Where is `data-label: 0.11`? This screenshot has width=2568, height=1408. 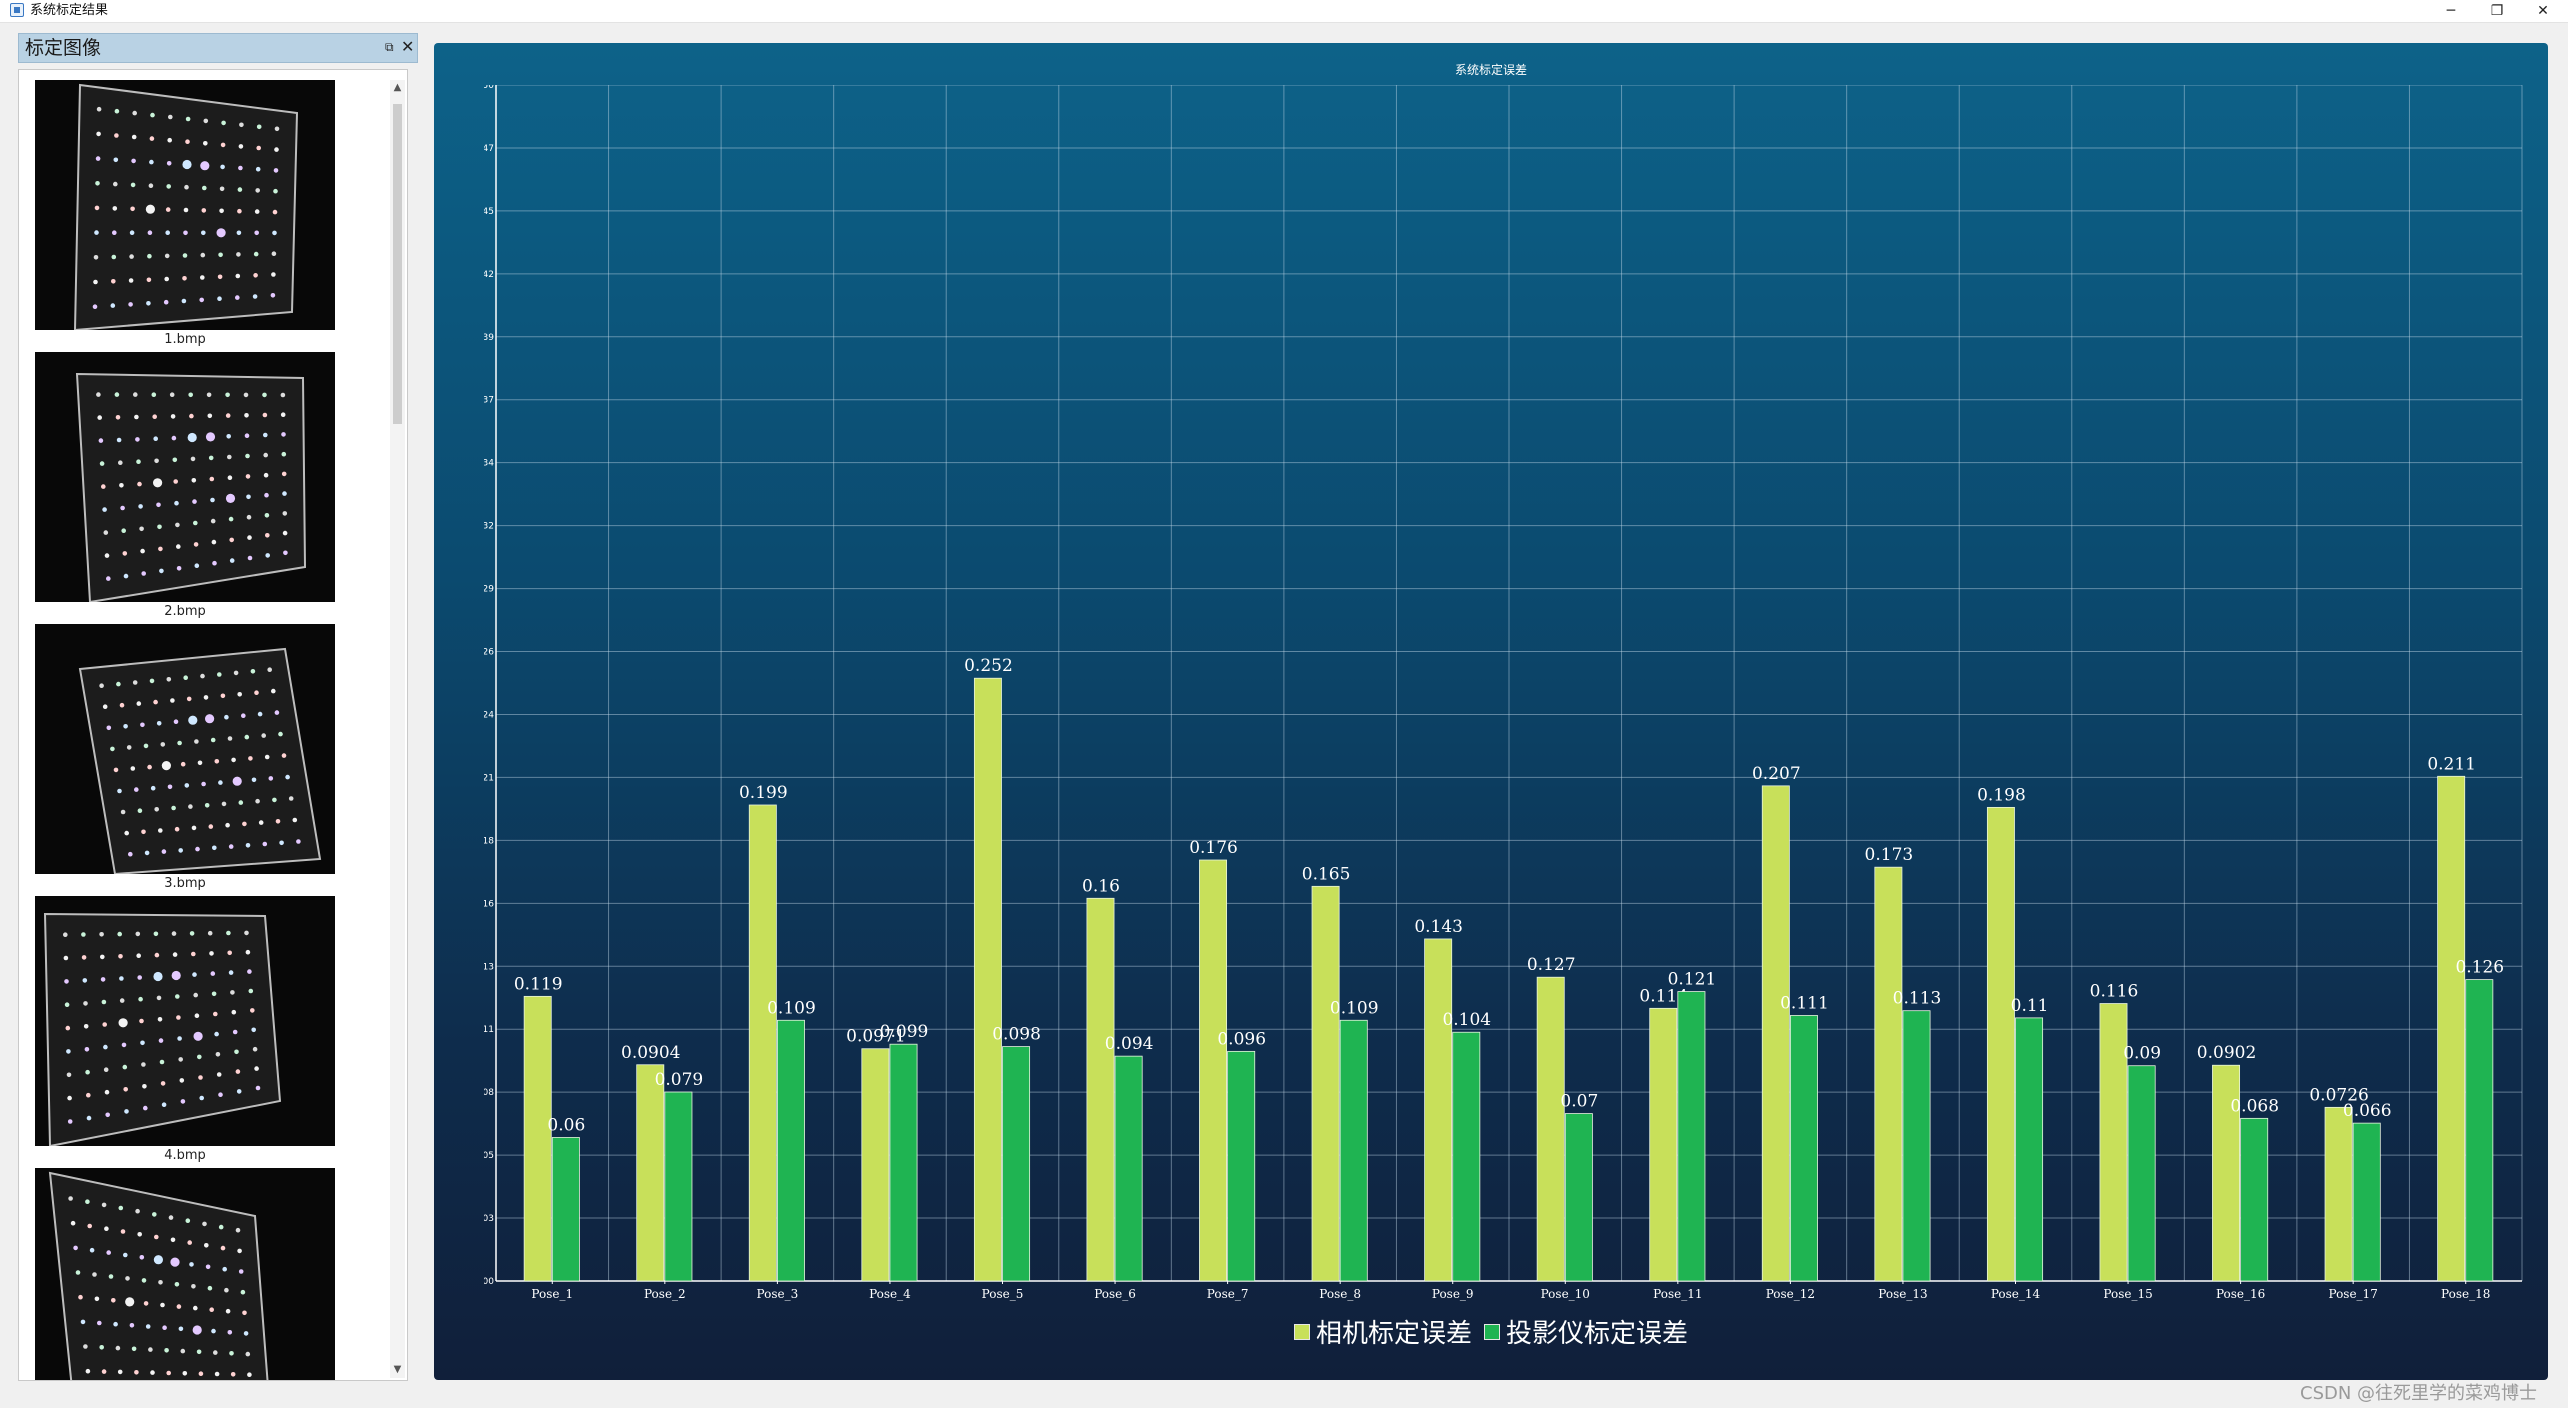
data-label: 0.11 is located at coordinates (2030, 1006).